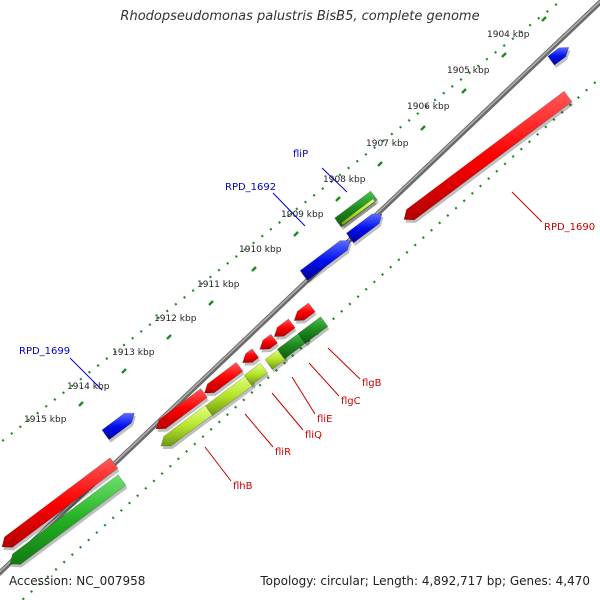 The image size is (600, 600). What do you see at coordinates (372, 383) in the screenshot?
I see `gene-label-flgb: flgB` at bounding box center [372, 383].